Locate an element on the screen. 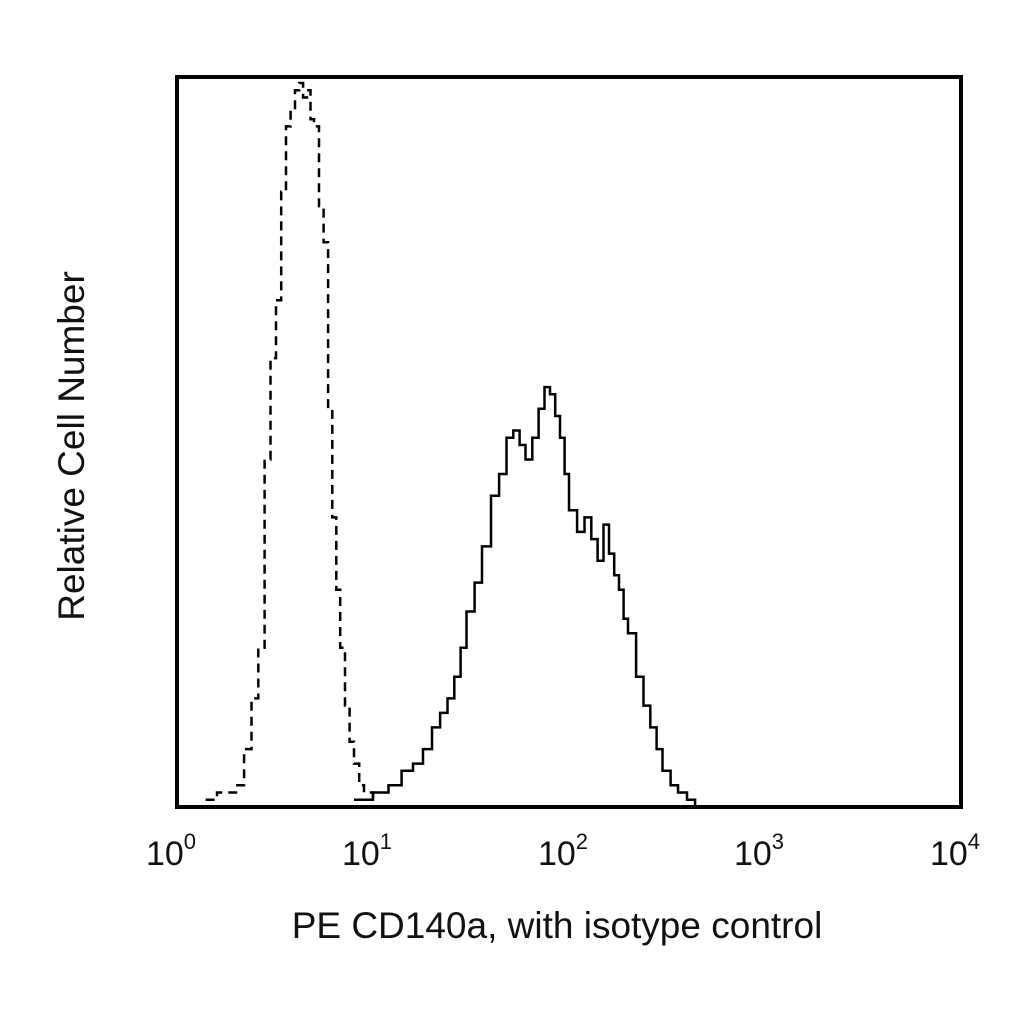 This screenshot has width=1024, height=1024. x-tick-exponent: 3 is located at coordinates (778, 841).